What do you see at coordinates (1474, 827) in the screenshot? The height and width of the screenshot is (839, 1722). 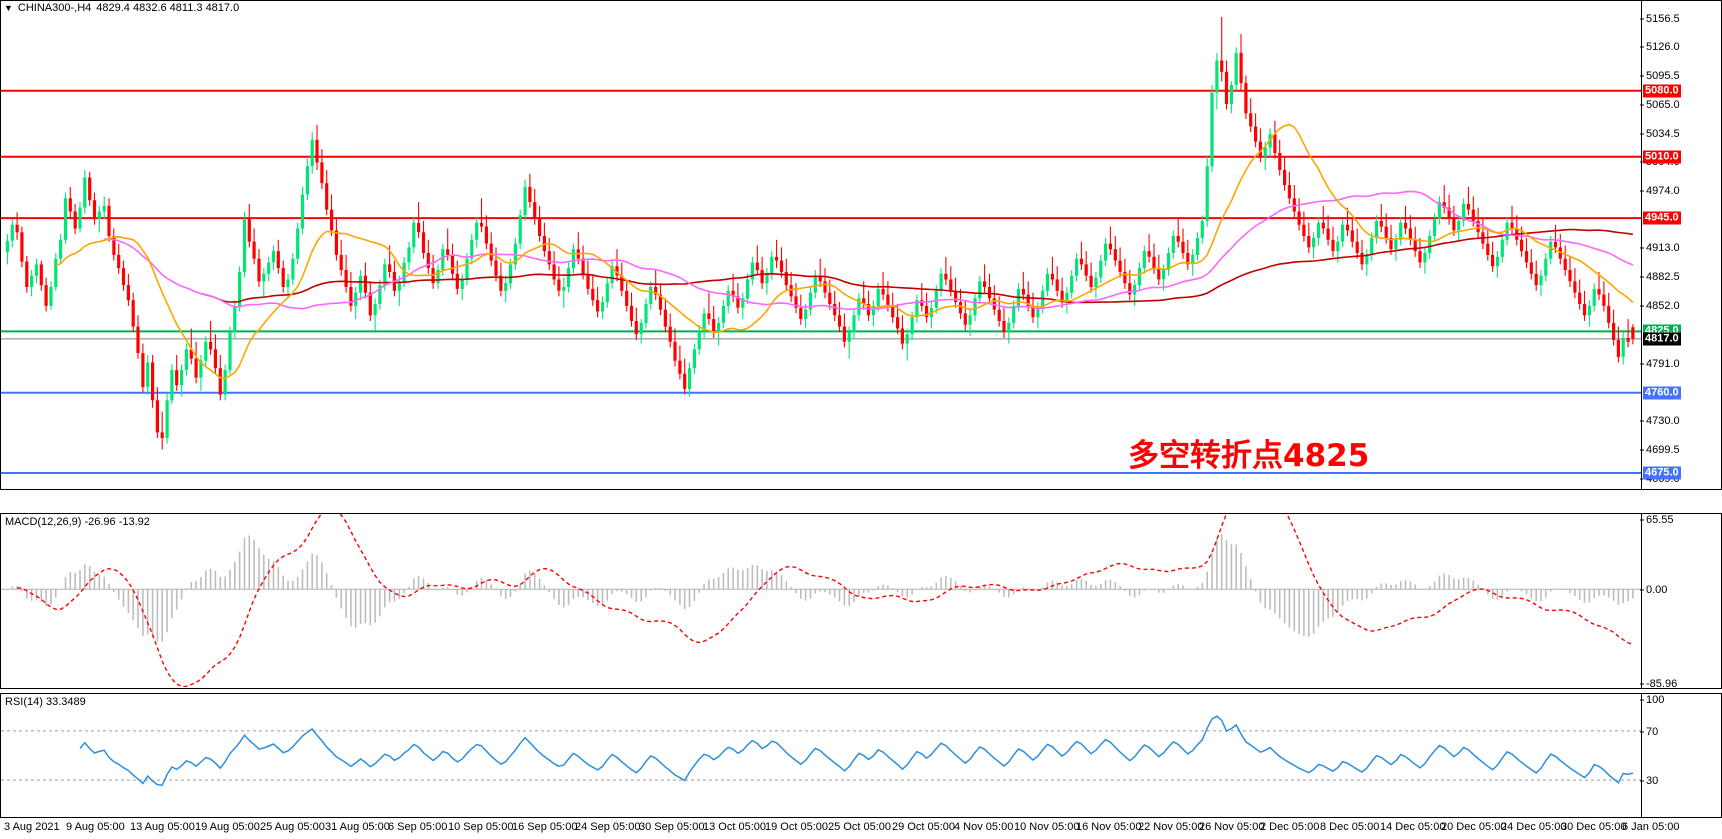 I see `time-label: 20 Dec 05:00` at bounding box center [1474, 827].